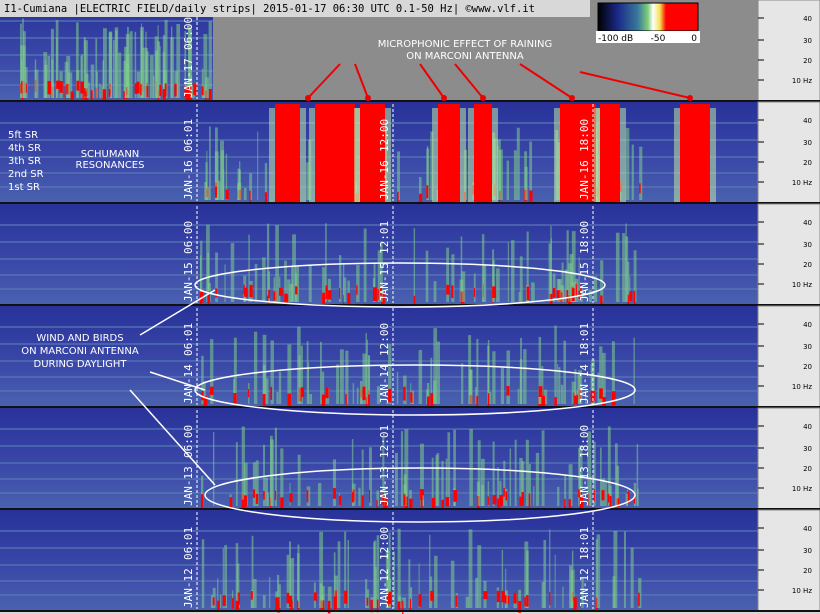 This screenshot has height=614, width=820. What do you see at coordinates (287, 153) in the screenshot?
I see `rain-burst` at bounding box center [287, 153].